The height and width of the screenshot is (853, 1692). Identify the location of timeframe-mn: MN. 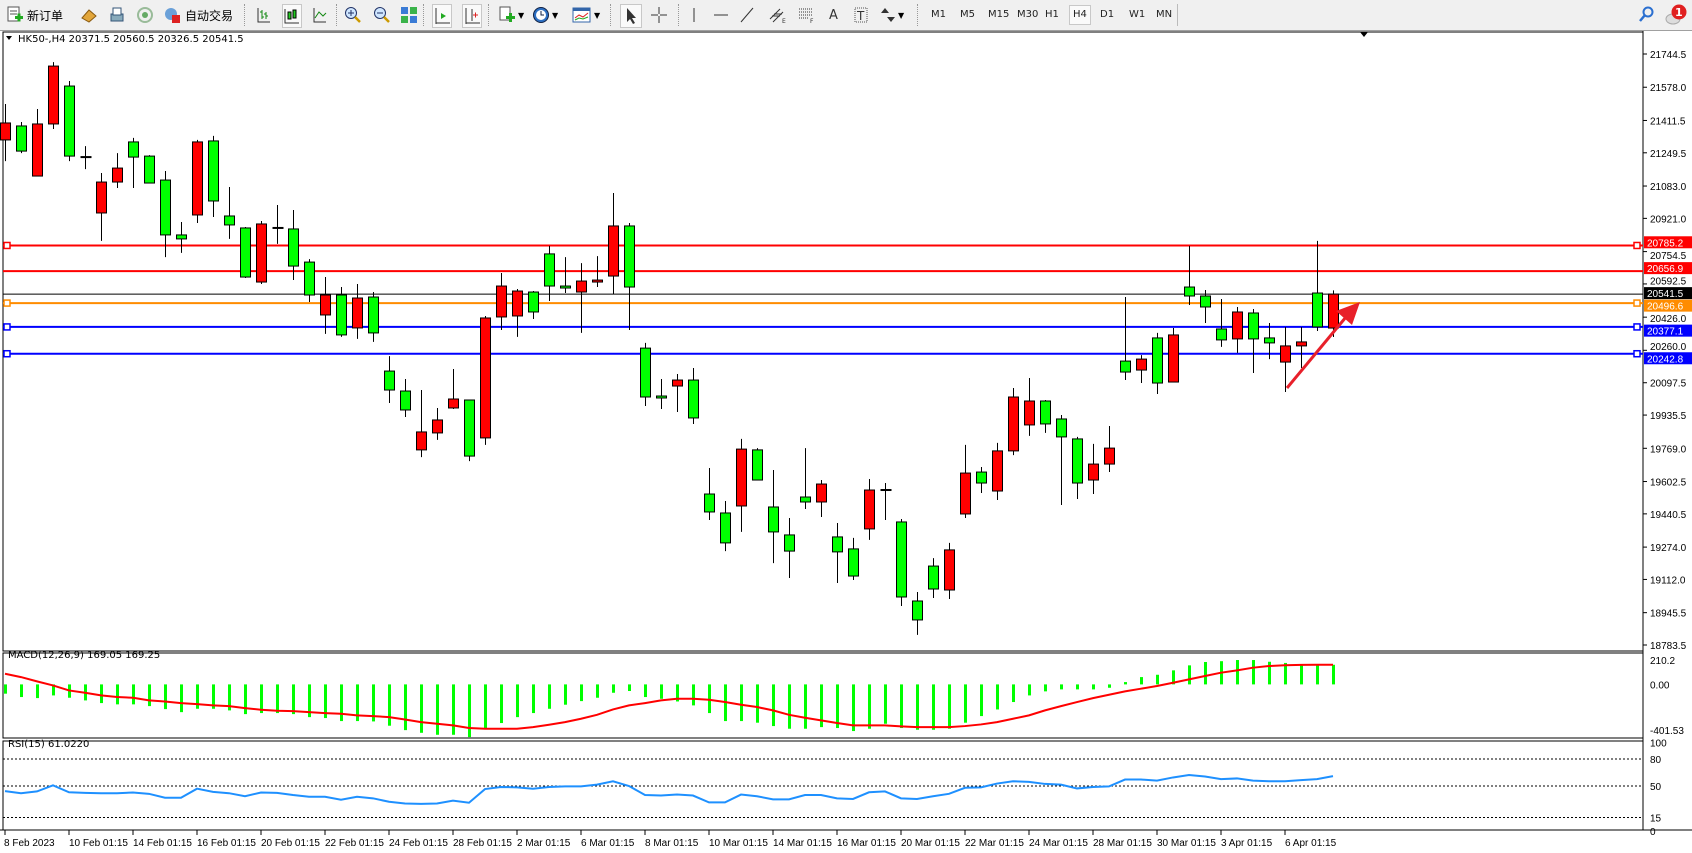
(1164, 14).